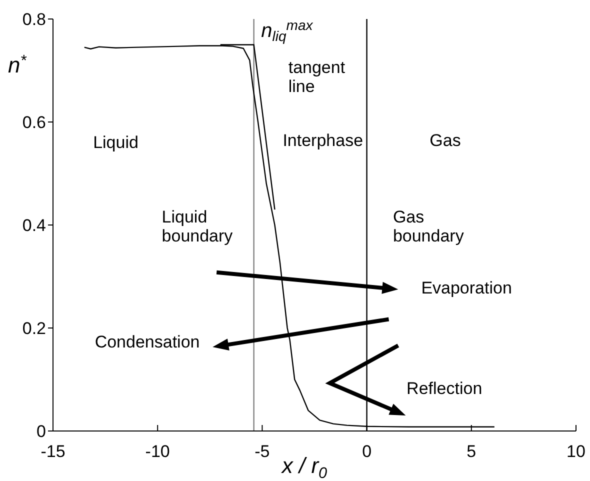 The width and height of the screenshot is (590, 481). I want to click on y-axis-title: n$^{*}$, so click(18, 65).